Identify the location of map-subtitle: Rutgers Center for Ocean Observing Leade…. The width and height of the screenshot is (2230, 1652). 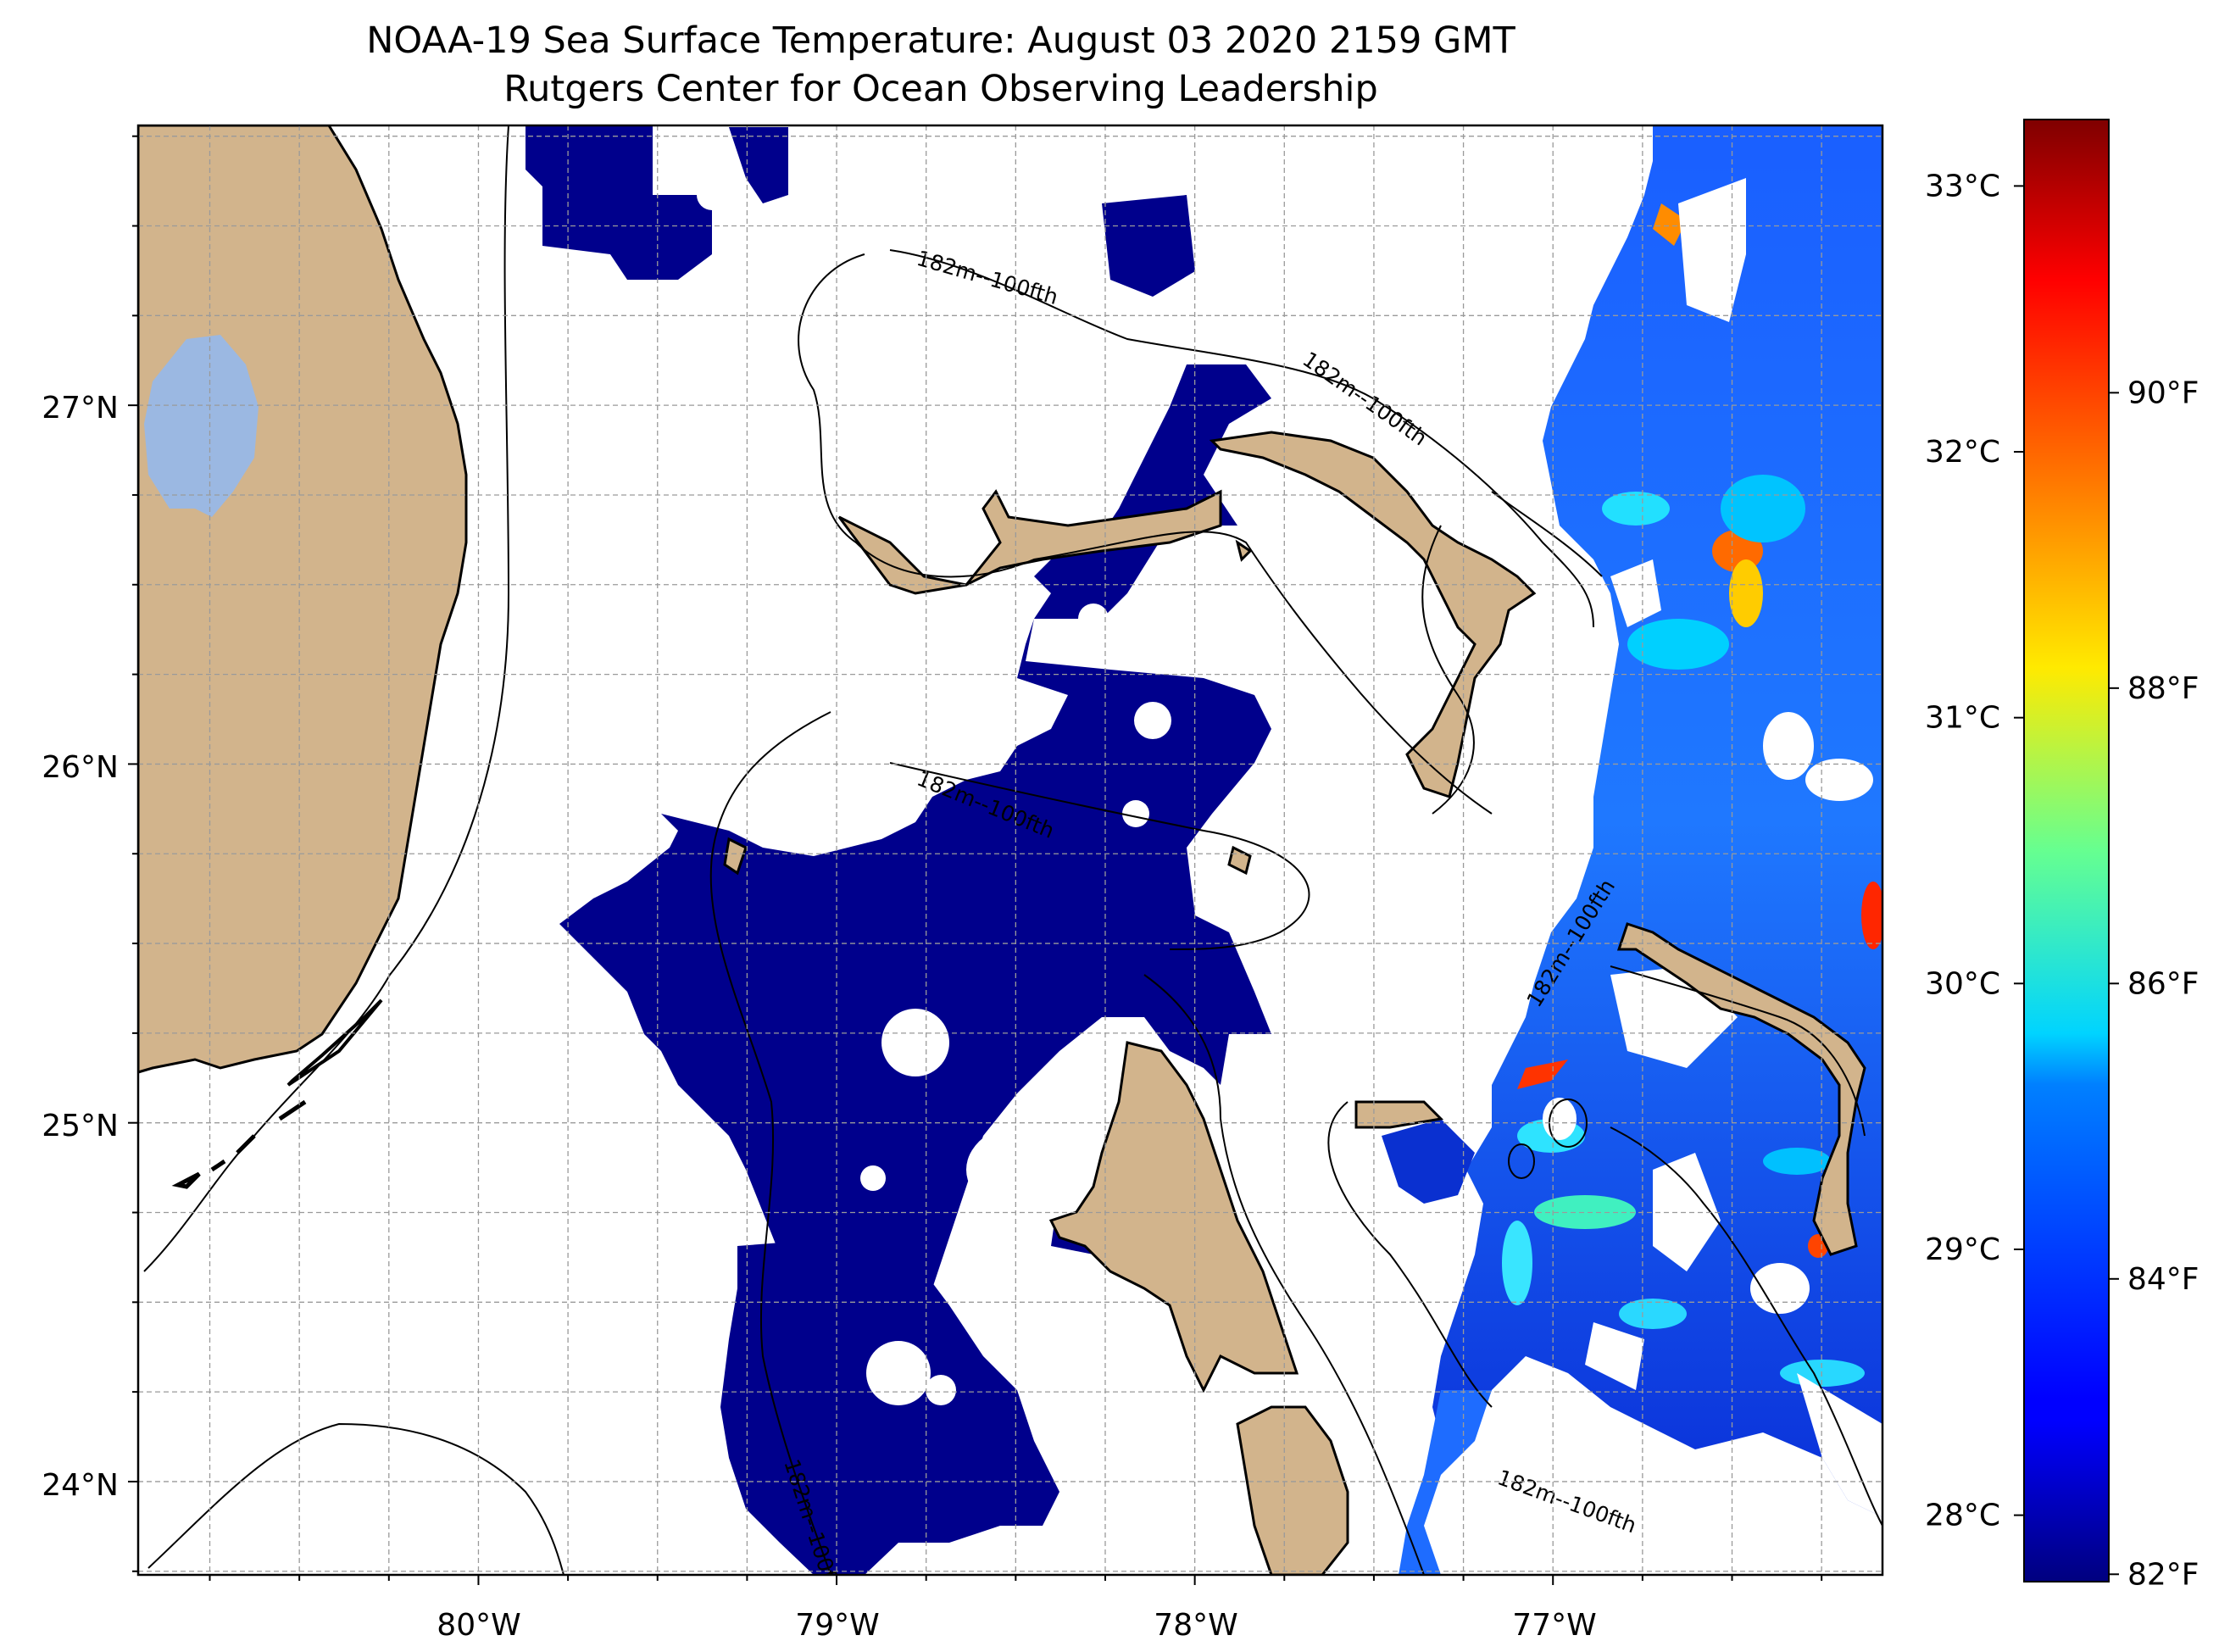
(940, 89).